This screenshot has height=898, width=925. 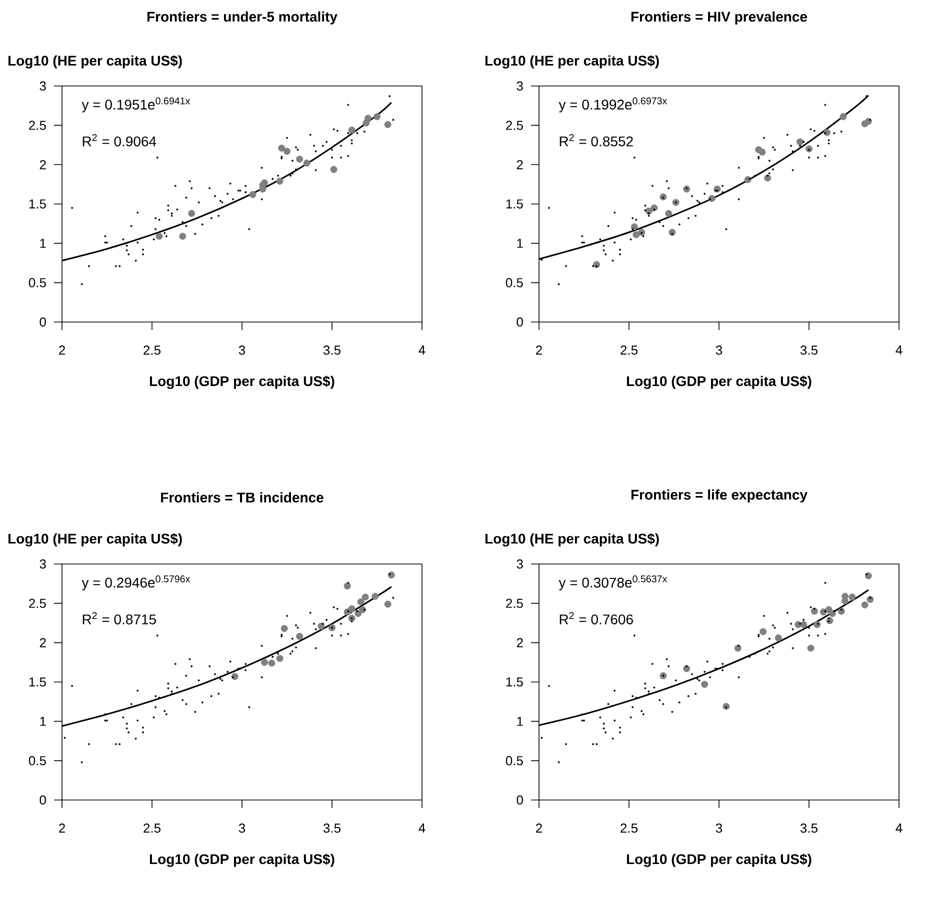 I want to click on chart-title: Frontiers = TB incidence, so click(x=242, y=497).